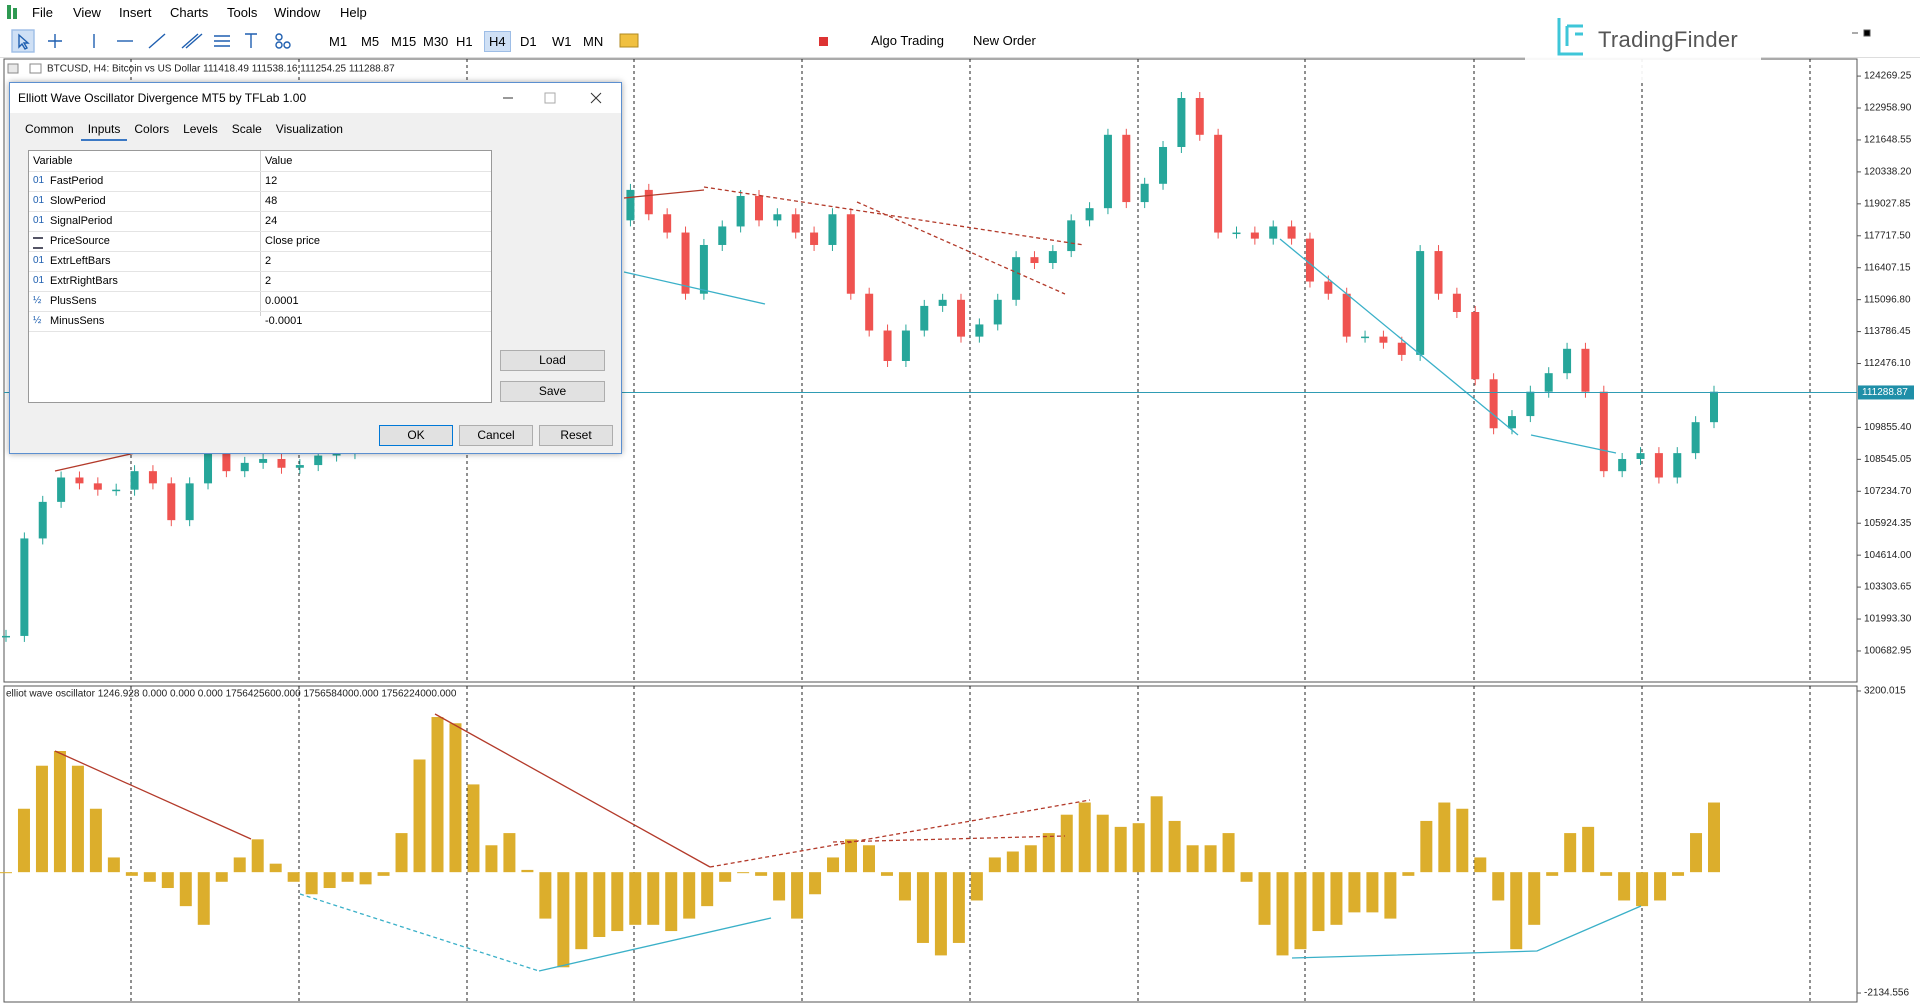  What do you see at coordinates (497, 41) in the screenshot?
I see `timeframe-button: H4` at bounding box center [497, 41].